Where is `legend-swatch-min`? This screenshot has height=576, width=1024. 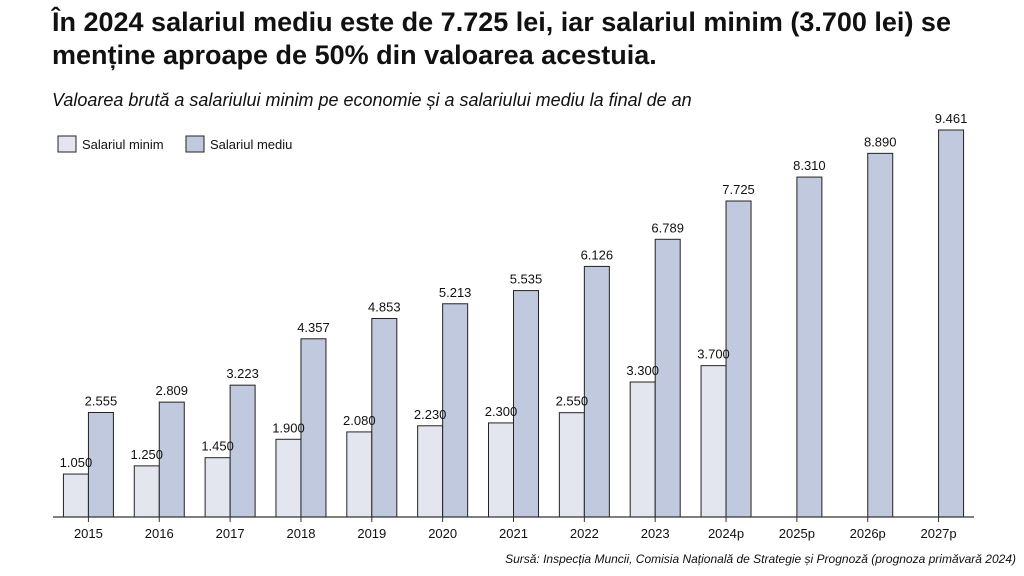
legend-swatch-min is located at coordinates (67, 144).